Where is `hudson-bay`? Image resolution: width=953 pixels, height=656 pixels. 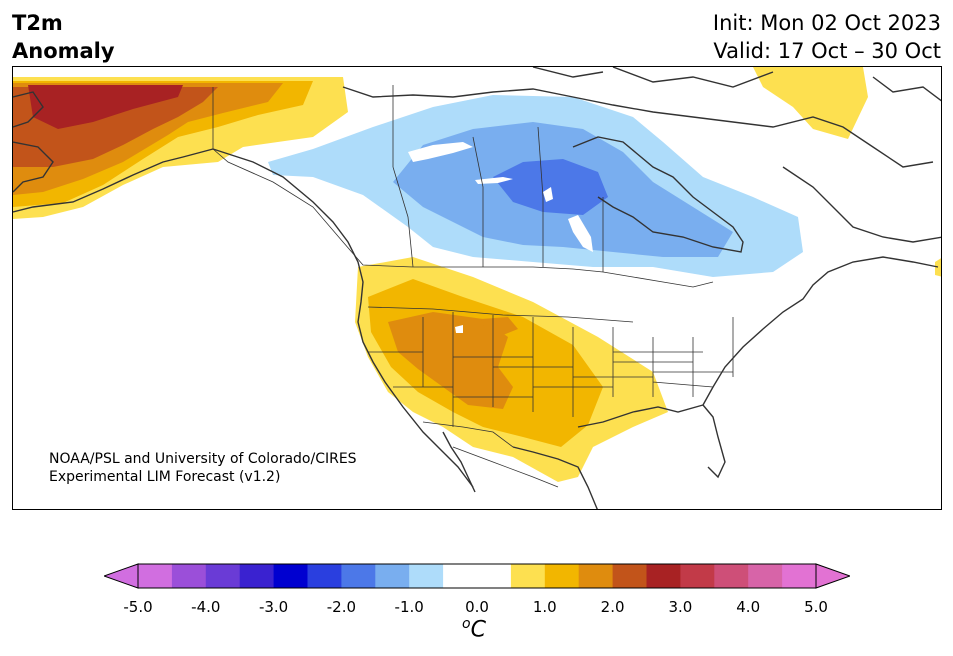 hudson-bay is located at coordinates (658, 194).